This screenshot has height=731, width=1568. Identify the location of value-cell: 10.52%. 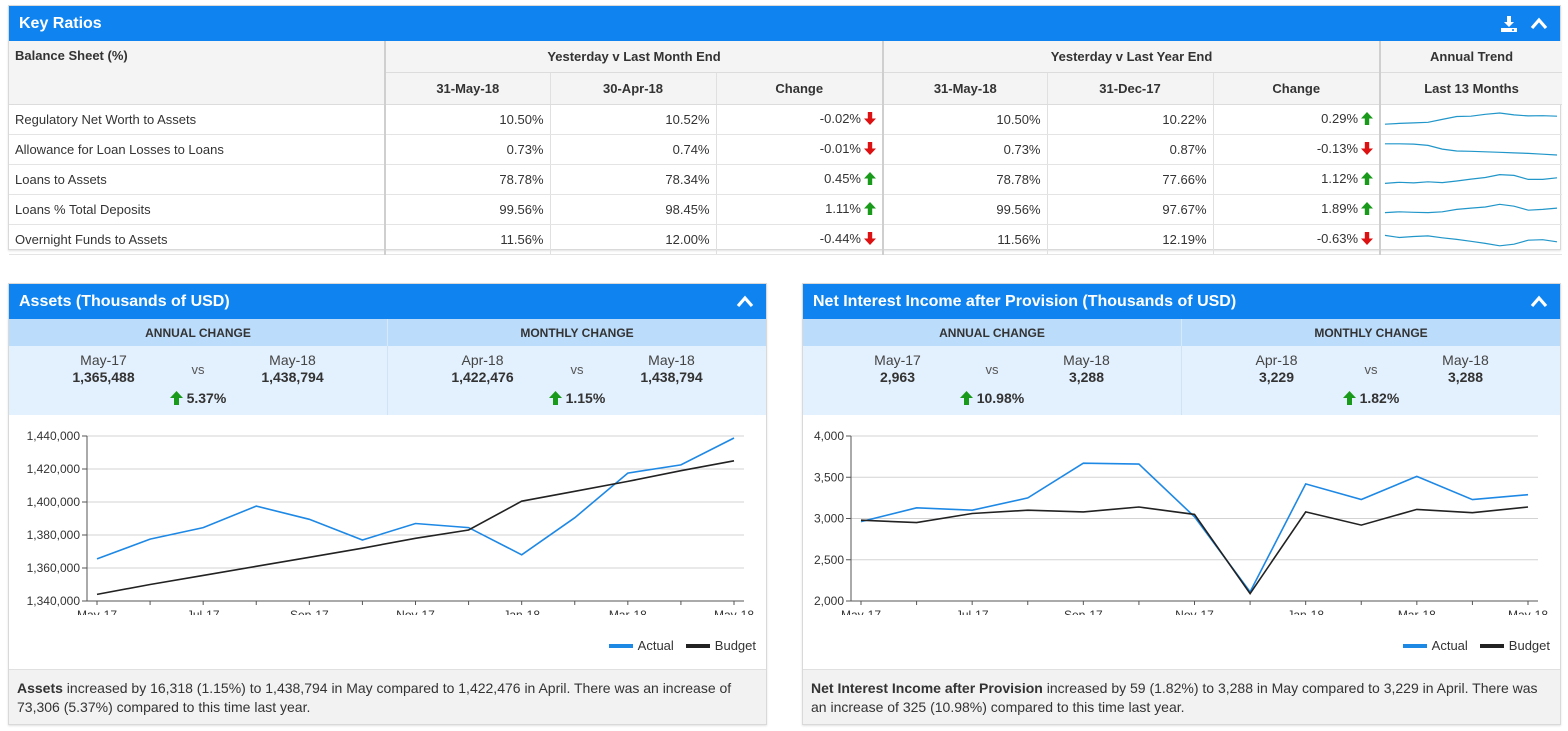
(632, 119).